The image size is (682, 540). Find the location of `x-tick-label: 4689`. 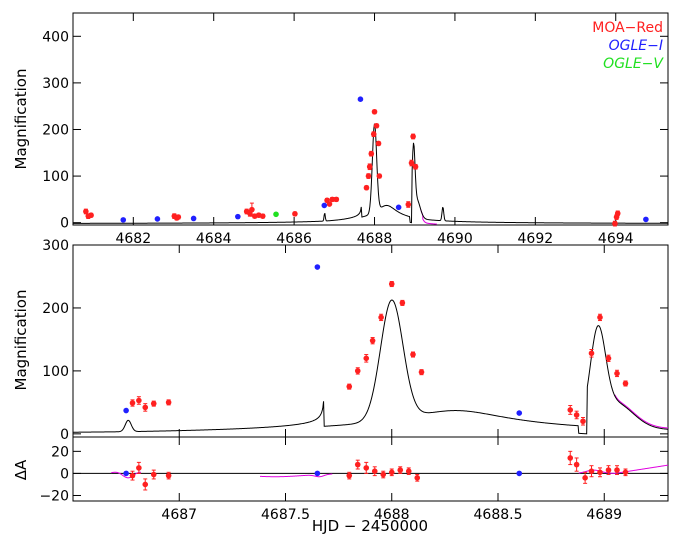

x-tick-label: 4689 is located at coordinates (604, 515).